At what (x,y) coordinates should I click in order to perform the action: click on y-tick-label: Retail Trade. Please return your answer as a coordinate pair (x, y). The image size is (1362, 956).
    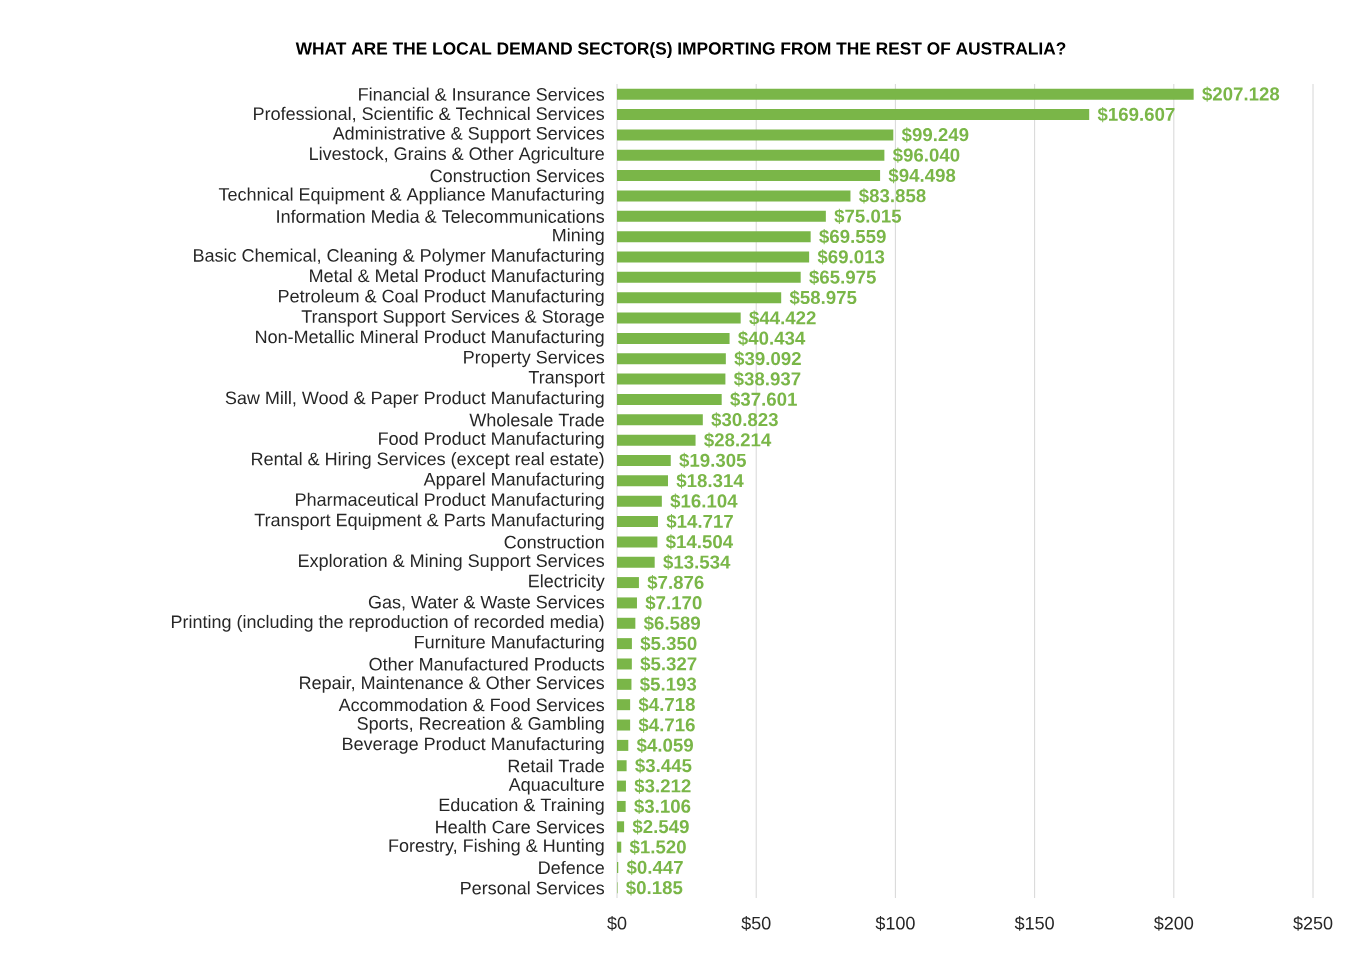
    Looking at the image, I should click on (556, 766).